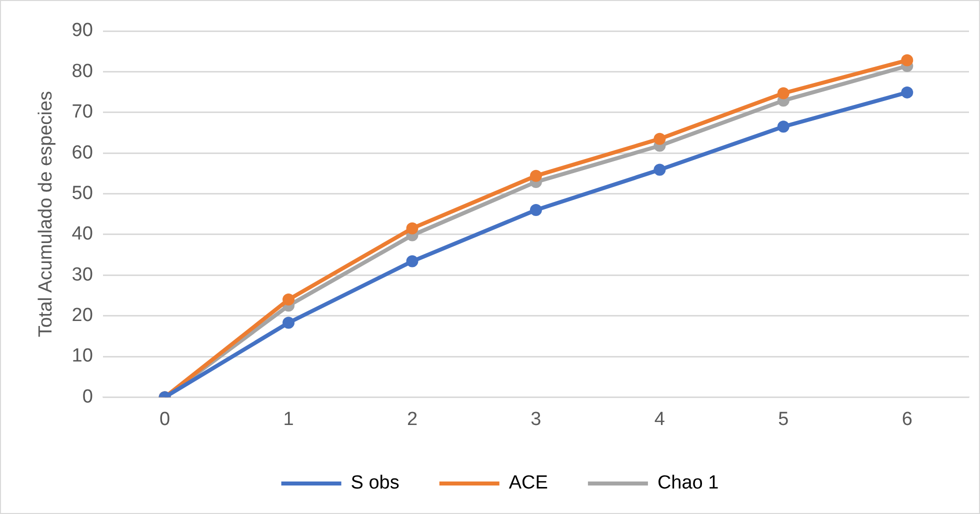  Describe the element at coordinates (82, 193) in the screenshot. I see `y-tick-label: 50` at that location.